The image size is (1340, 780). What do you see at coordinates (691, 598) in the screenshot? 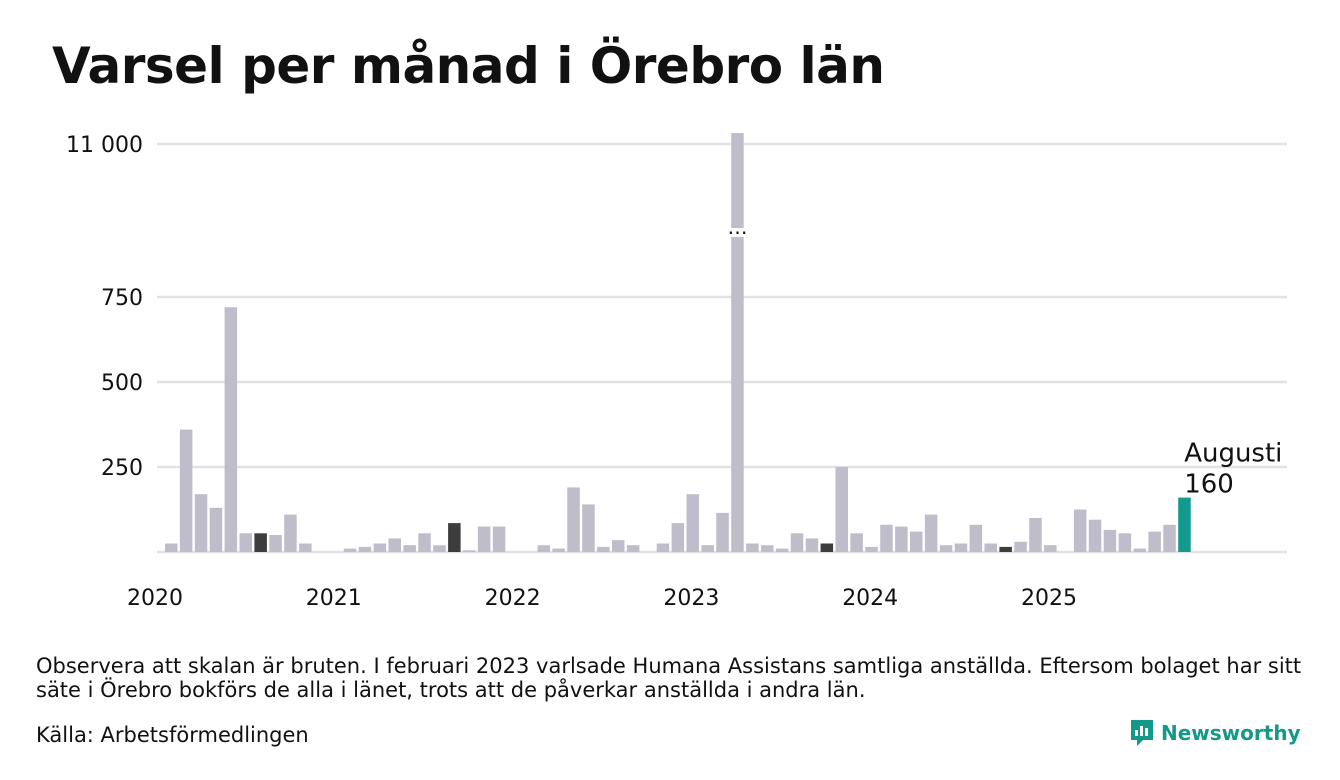
I see `x-tick-label: 2023` at bounding box center [691, 598].